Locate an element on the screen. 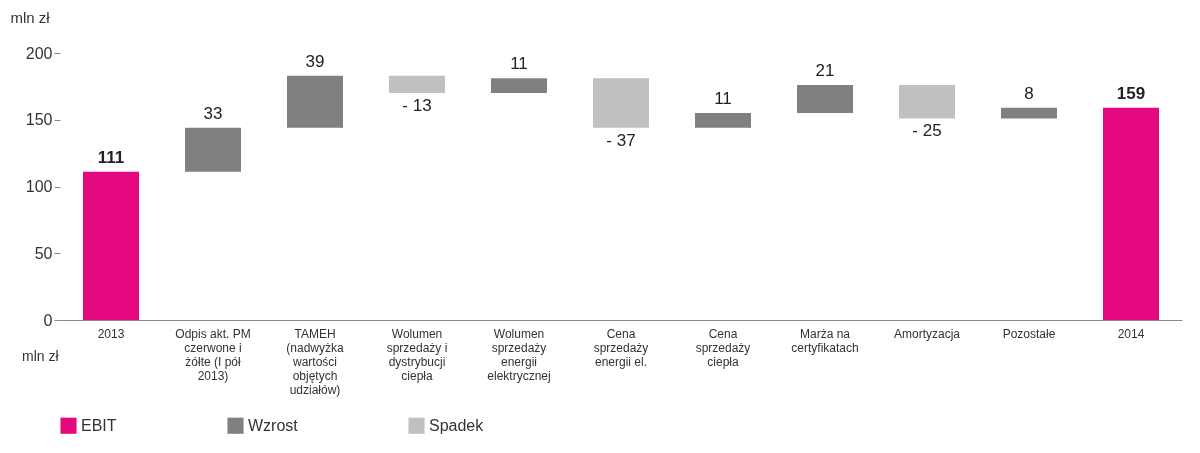 Image resolution: width=1200 pixels, height=453 pixels. y-tick-label: 100 is located at coordinates (39, 186).